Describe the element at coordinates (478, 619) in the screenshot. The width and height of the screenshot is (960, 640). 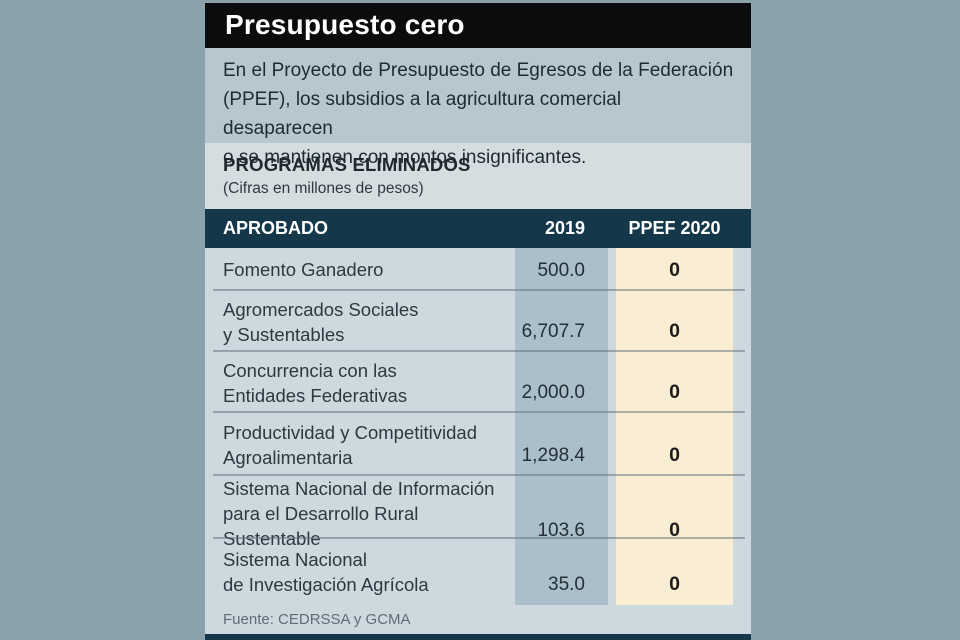
I see `source-note: Fuente: CEDRSSA y GCMA` at that location.